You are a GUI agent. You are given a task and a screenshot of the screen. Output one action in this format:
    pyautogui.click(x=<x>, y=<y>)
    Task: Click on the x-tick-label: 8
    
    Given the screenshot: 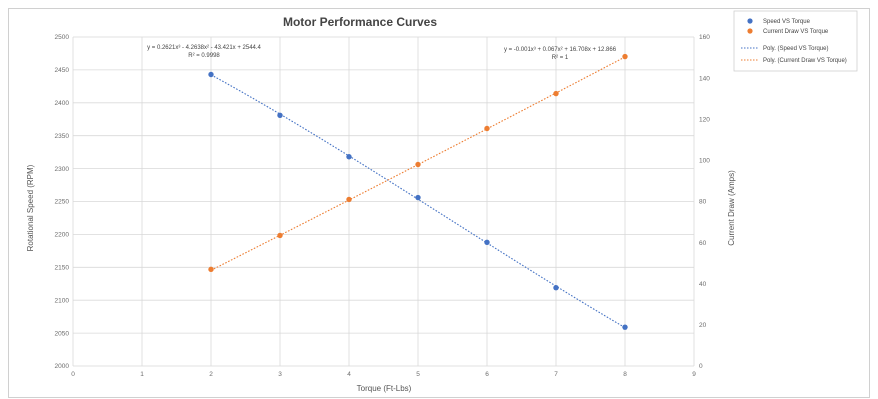 What is the action you would take?
    pyautogui.click(x=625, y=374)
    